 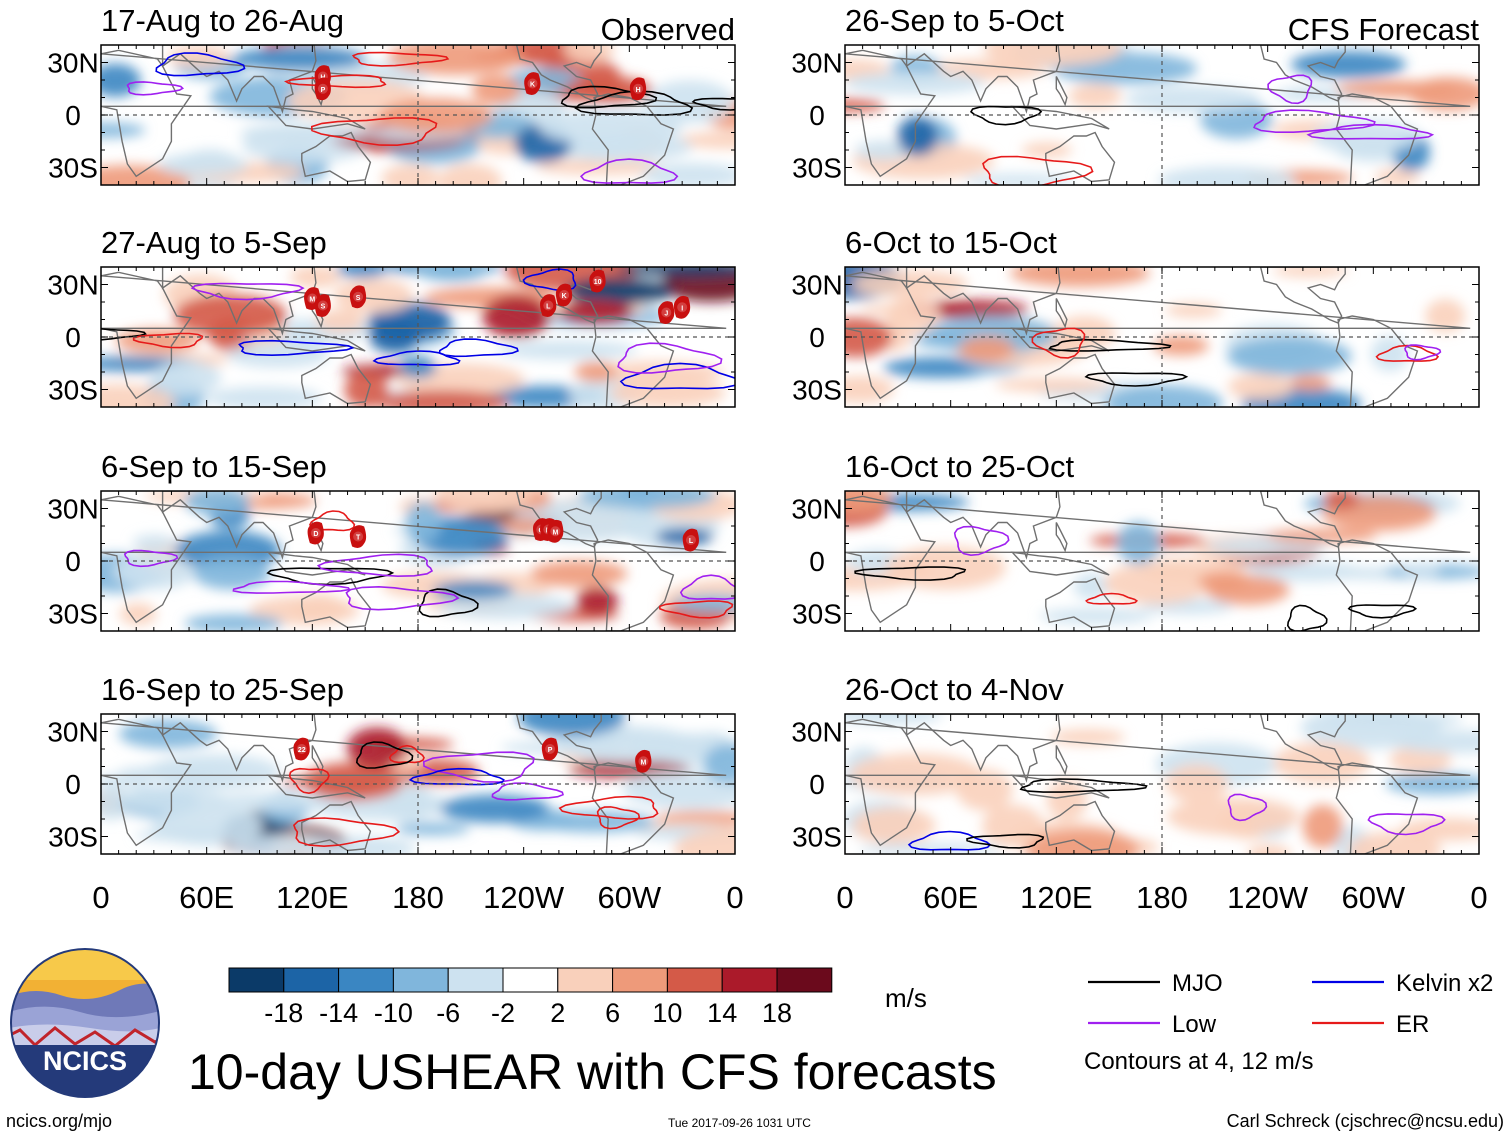 I want to click on panel-7: 30N 0 30S 16-Oct to 25-Oct, so click(x=1135, y=540).